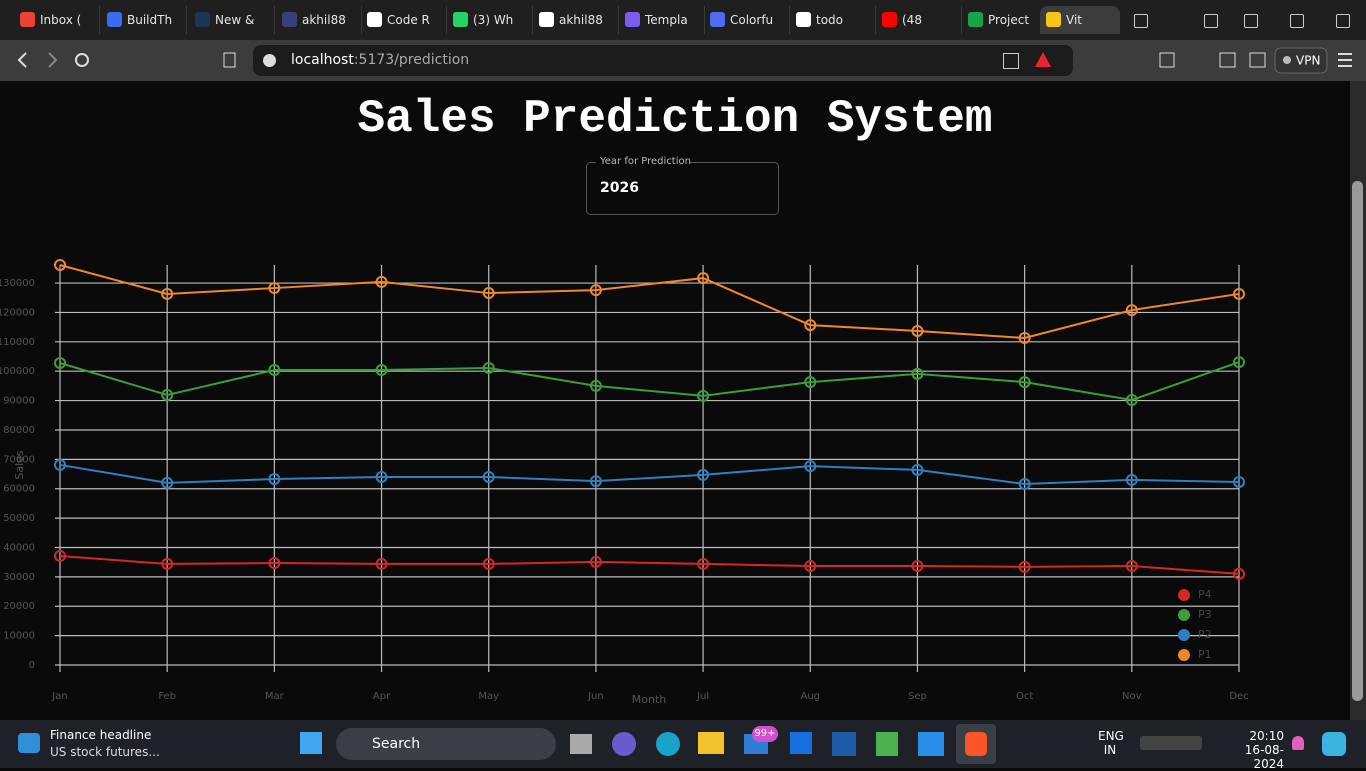 This screenshot has height=771, width=1366. What do you see at coordinates (144, 20) in the screenshot?
I see `browser-tab: BuildTh` at bounding box center [144, 20].